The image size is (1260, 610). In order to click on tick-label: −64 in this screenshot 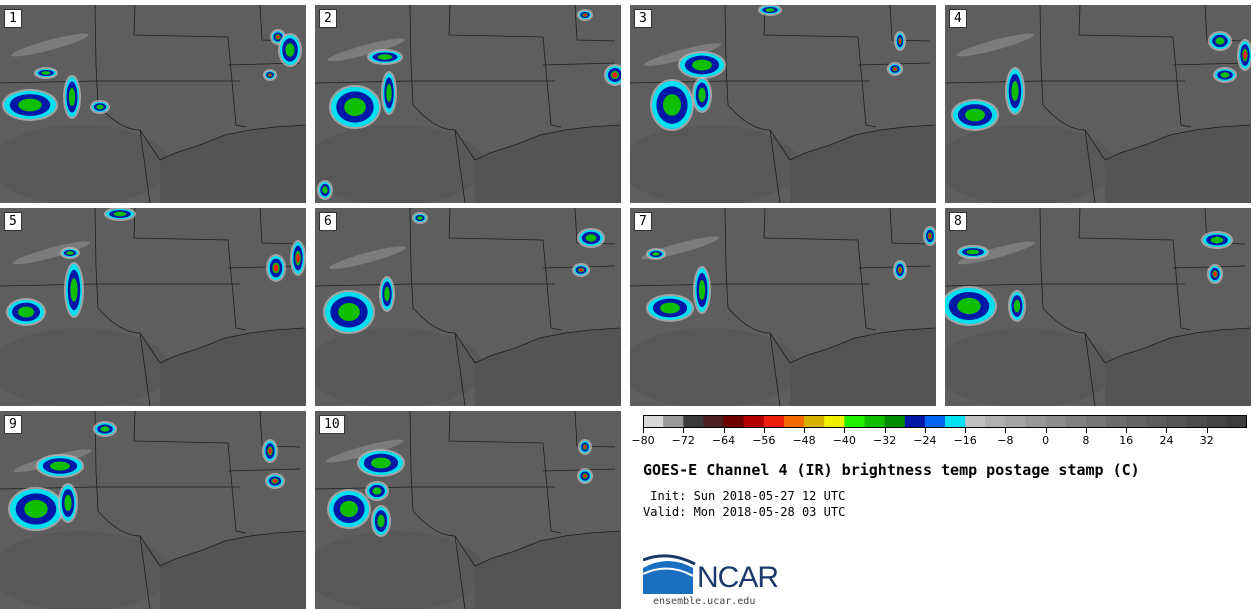, I will do `click(723, 440)`.